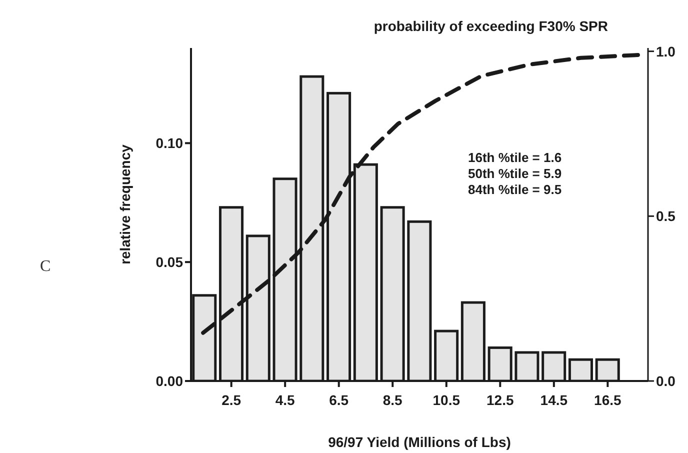 This screenshot has width=688, height=453. What do you see at coordinates (666, 51) in the screenshot?
I see `y2-tick-label: 1.0` at bounding box center [666, 51].